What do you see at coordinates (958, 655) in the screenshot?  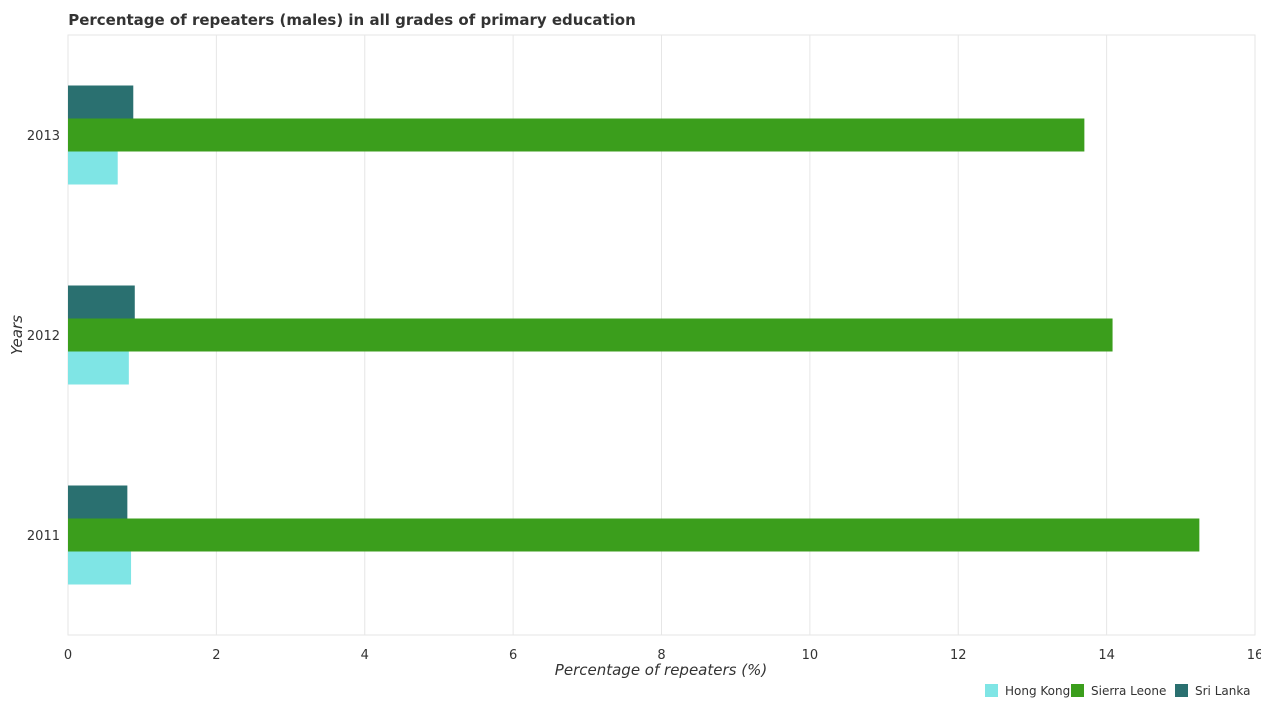 I see `x-tick-label: 12` at bounding box center [958, 655].